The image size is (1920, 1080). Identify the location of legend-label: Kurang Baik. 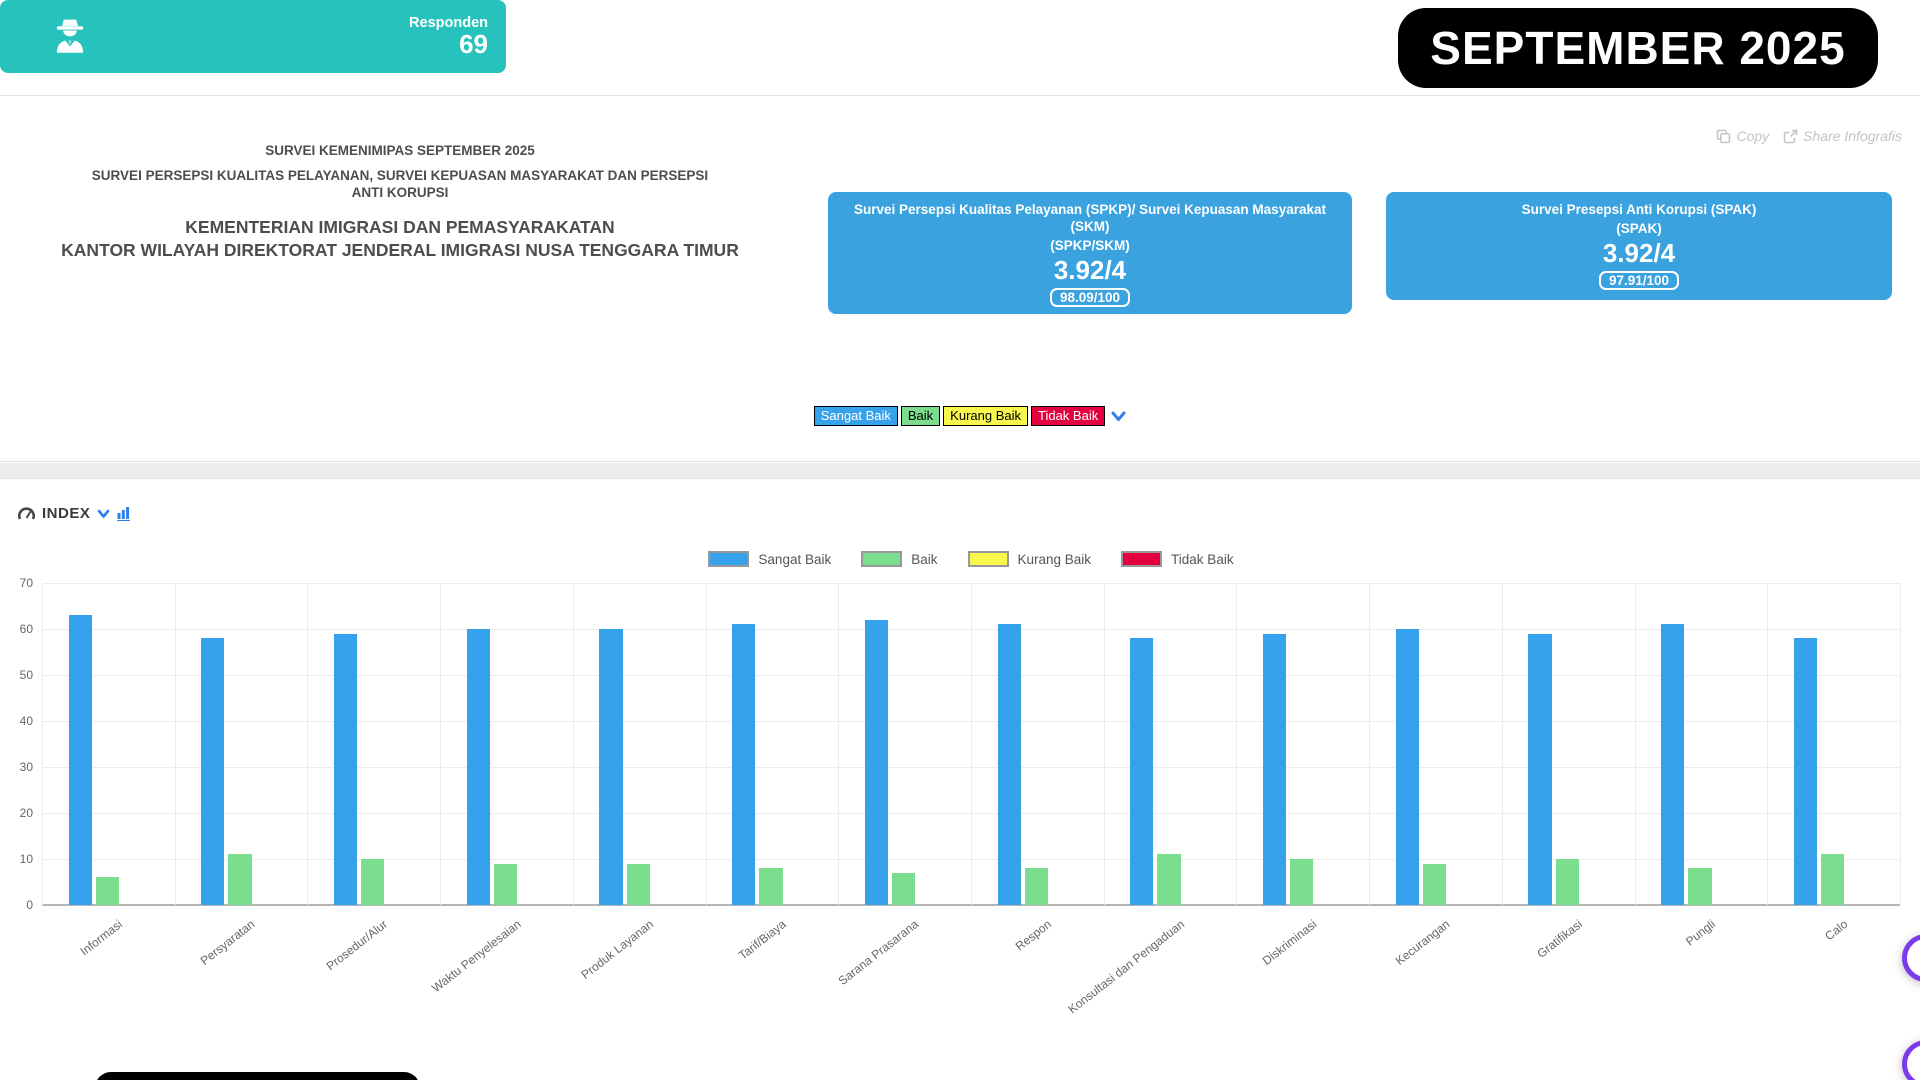
(1054, 559).